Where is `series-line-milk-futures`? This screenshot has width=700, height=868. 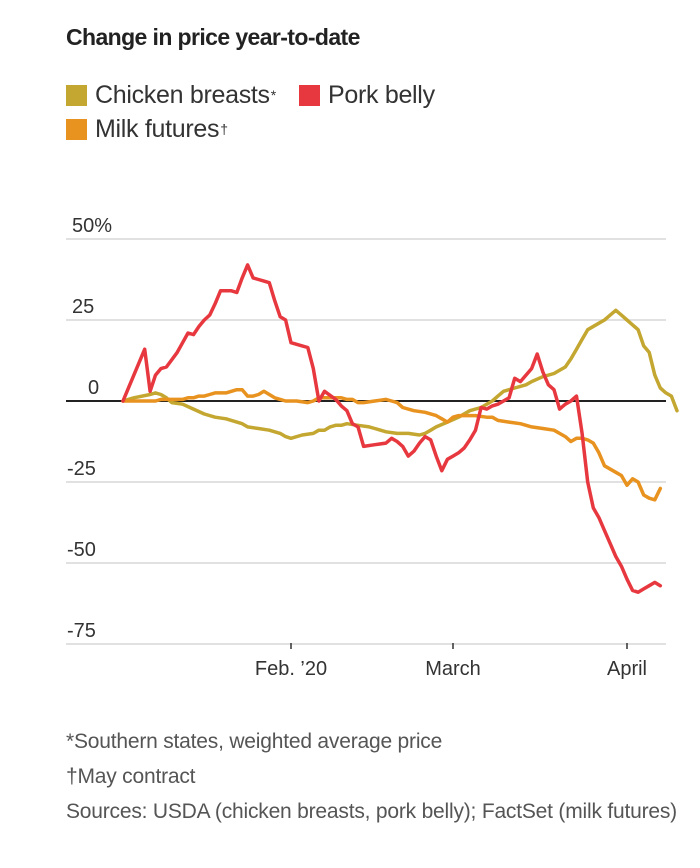 series-line-milk-futures is located at coordinates (392, 444).